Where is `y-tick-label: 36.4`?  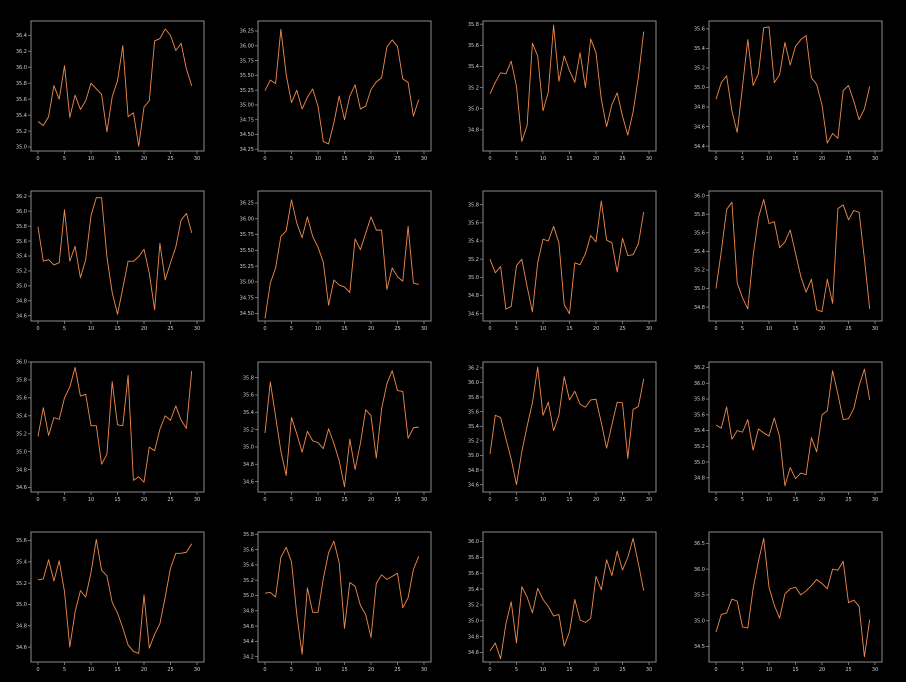
y-tick-label: 36.4 is located at coordinates (21, 36).